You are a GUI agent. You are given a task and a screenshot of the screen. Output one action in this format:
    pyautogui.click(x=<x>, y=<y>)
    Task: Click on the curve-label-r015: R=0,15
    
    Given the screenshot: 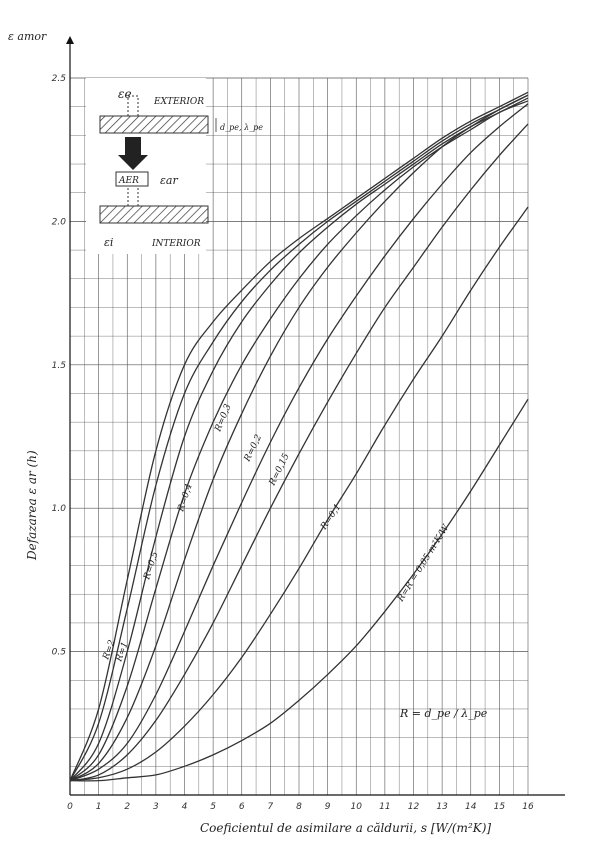 What is the action you would take?
    pyautogui.click(x=279, y=470)
    